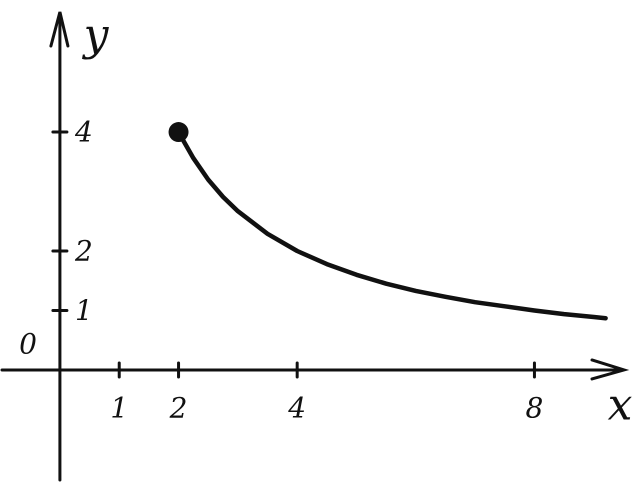 The image size is (643, 483). Describe the element at coordinates (96, 35) in the screenshot. I see `y-axis-label: y` at that location.